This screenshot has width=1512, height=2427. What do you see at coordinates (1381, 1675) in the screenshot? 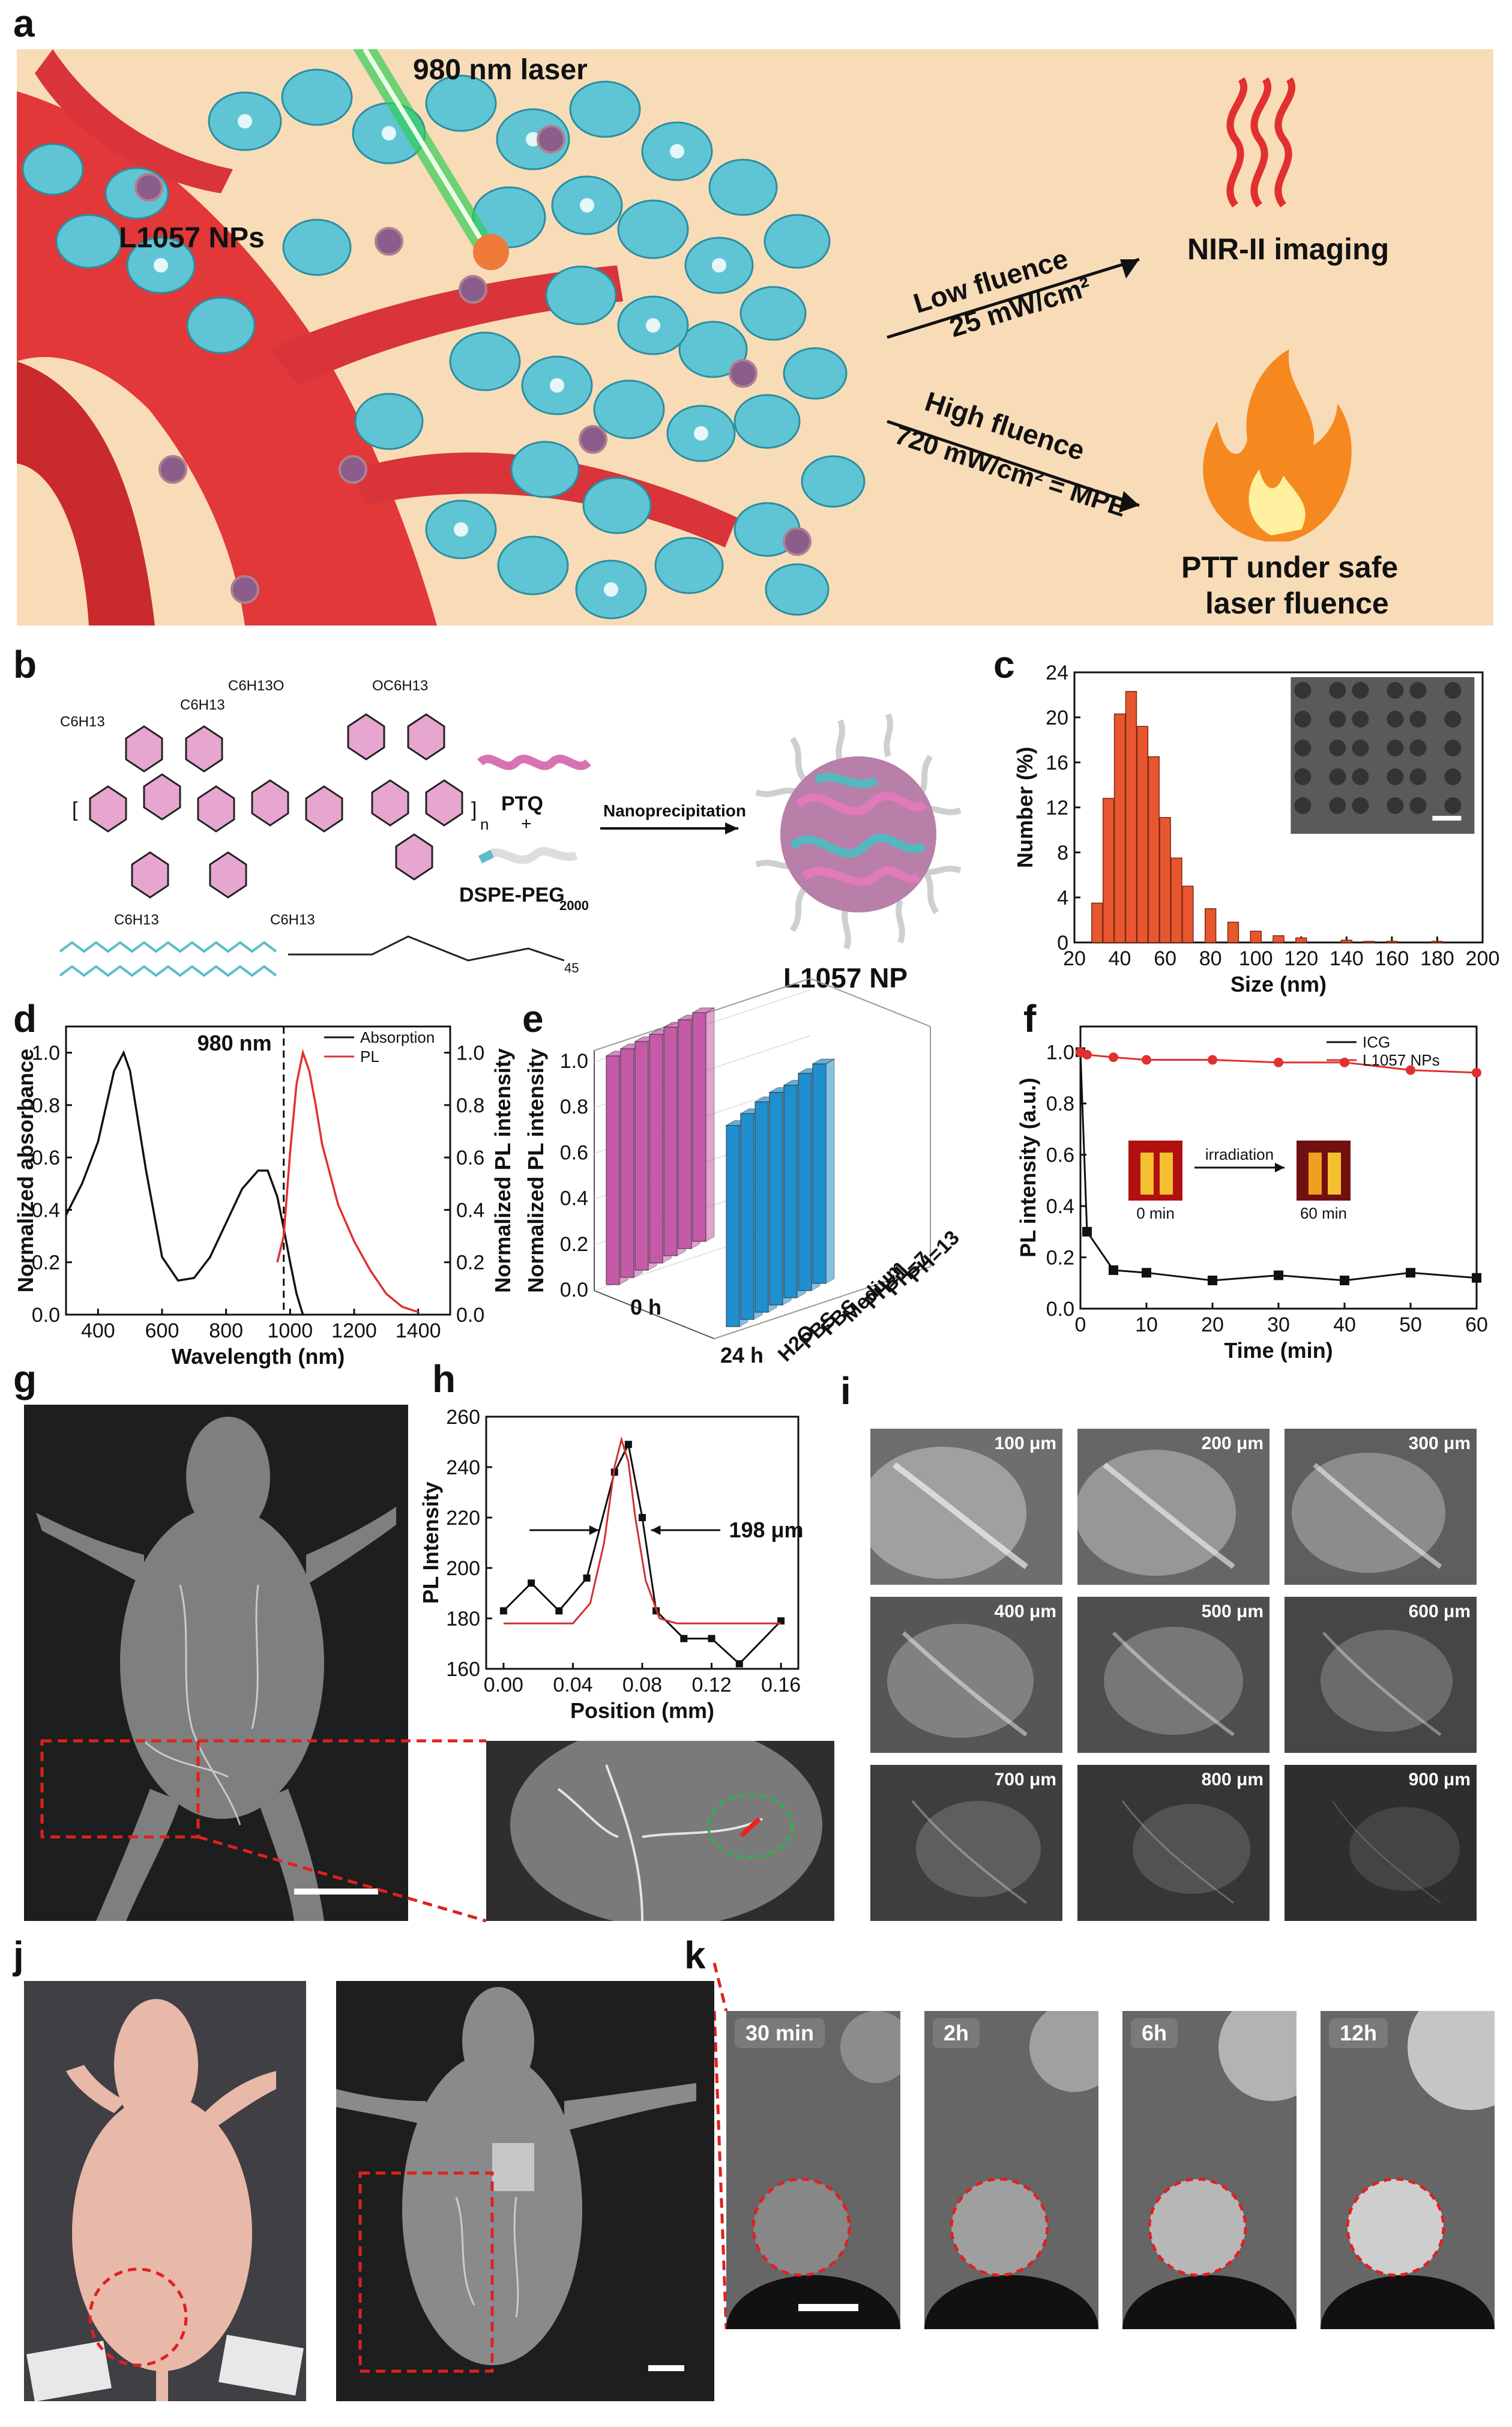
I see `depth-image: 600 μm` at bounding box center [1381, 1675].